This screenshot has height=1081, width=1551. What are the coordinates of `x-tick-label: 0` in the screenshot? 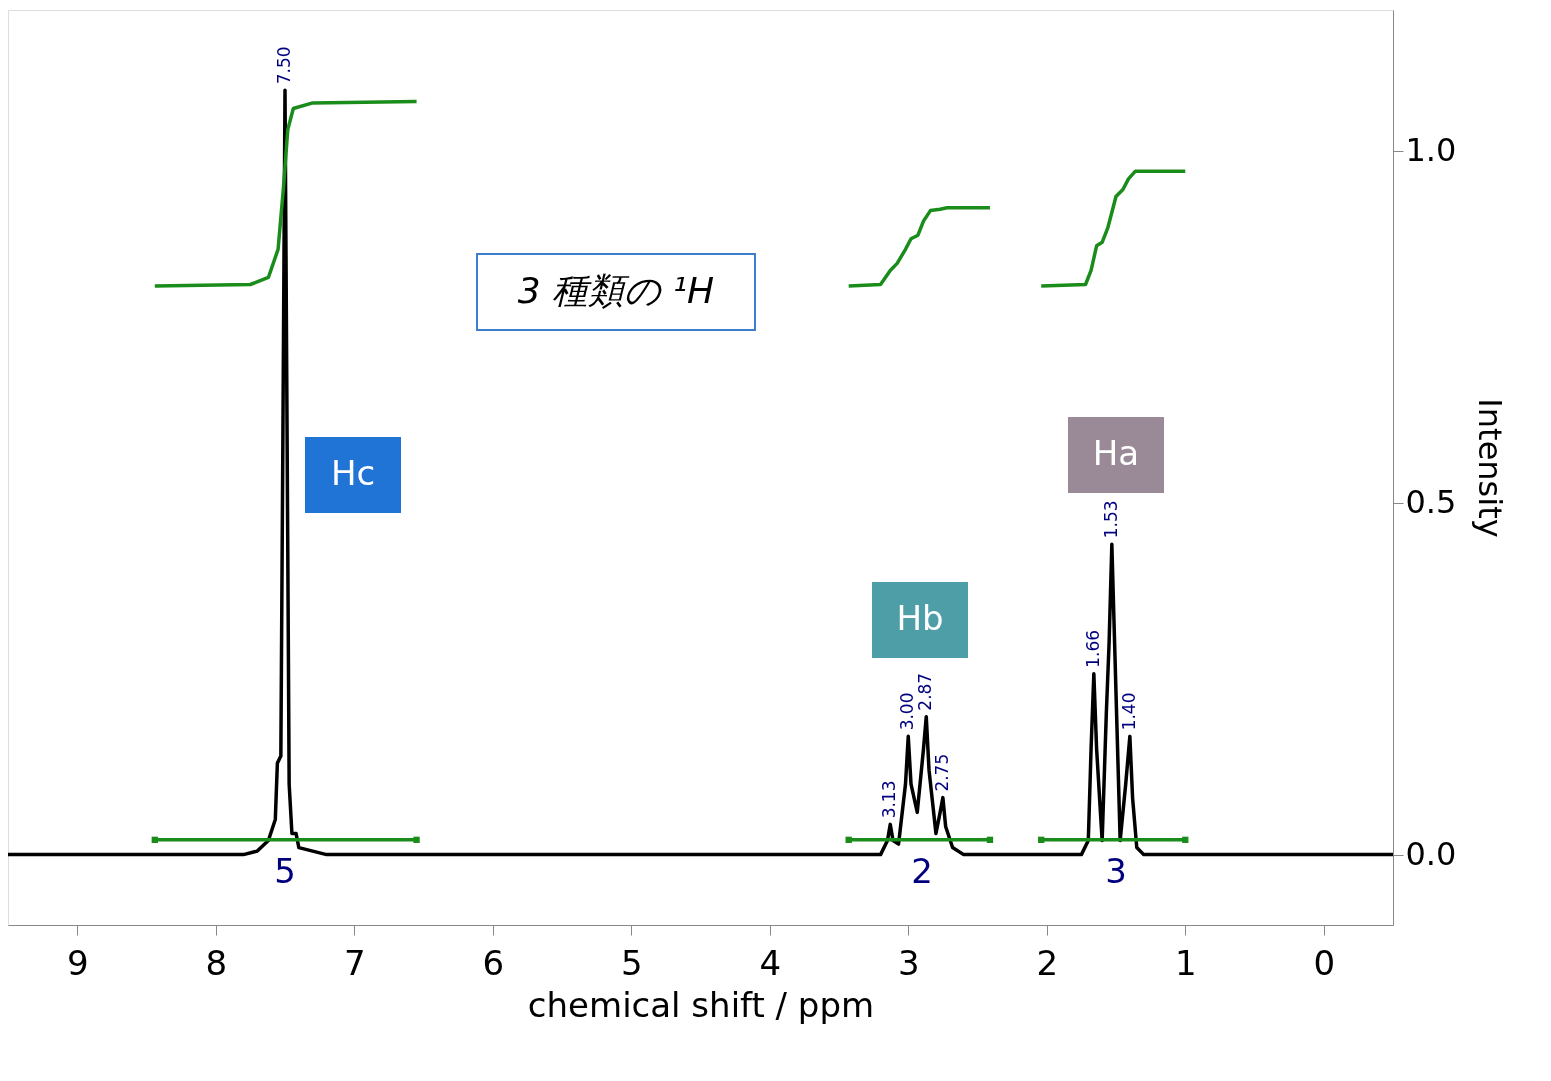 It's located at (1324, 962).